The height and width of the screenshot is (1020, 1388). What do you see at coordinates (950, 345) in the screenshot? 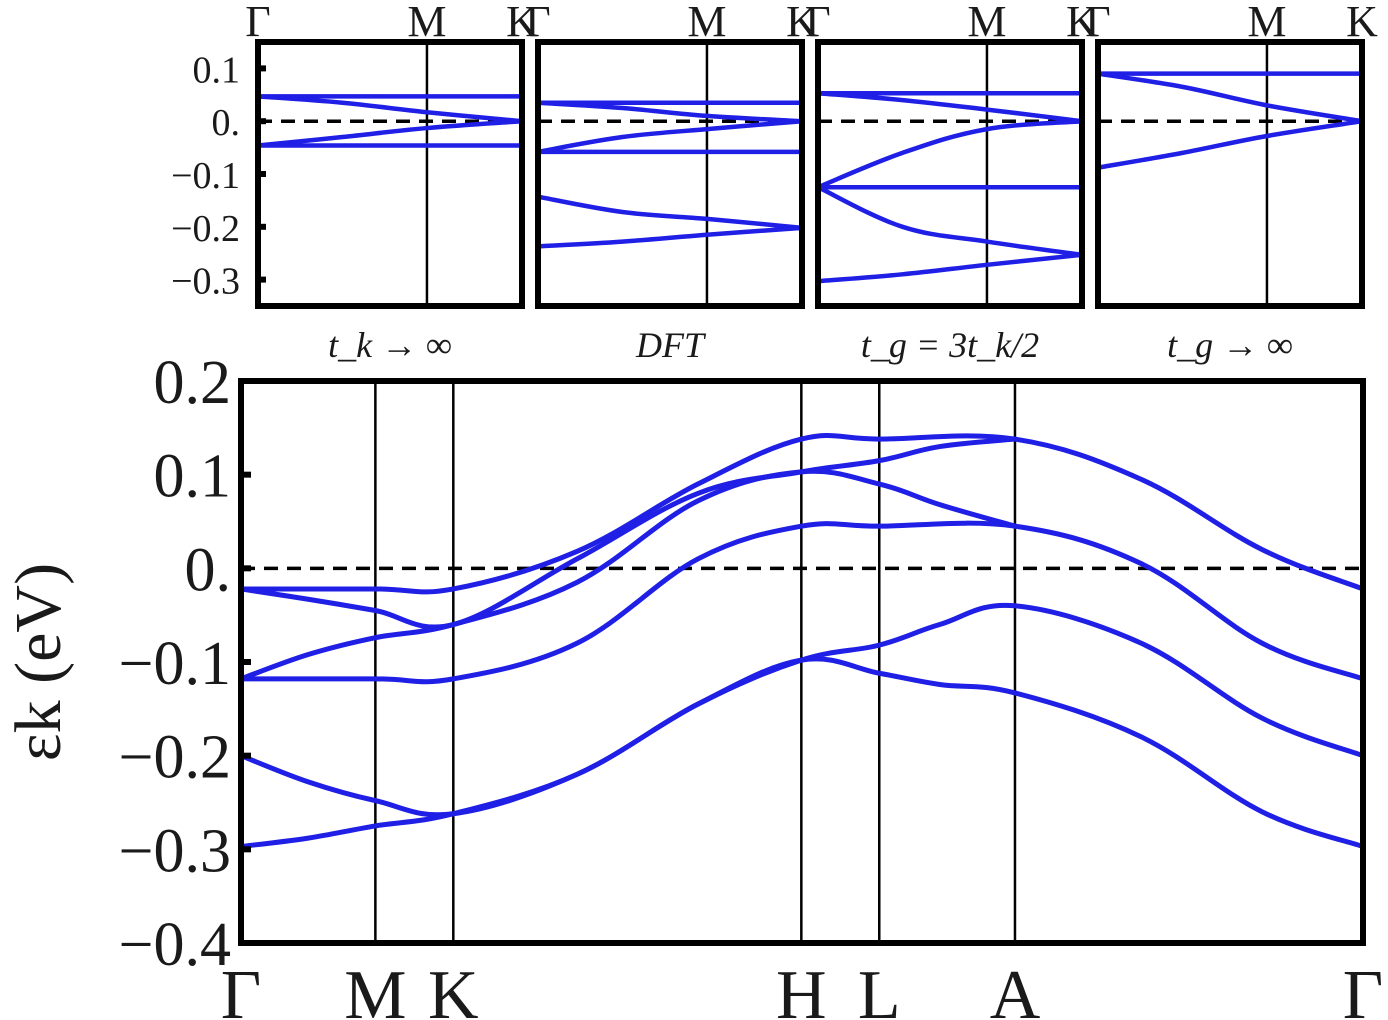
I see `panel-caption: t_g = 3t_k/2` at bounding box center [950, 345].